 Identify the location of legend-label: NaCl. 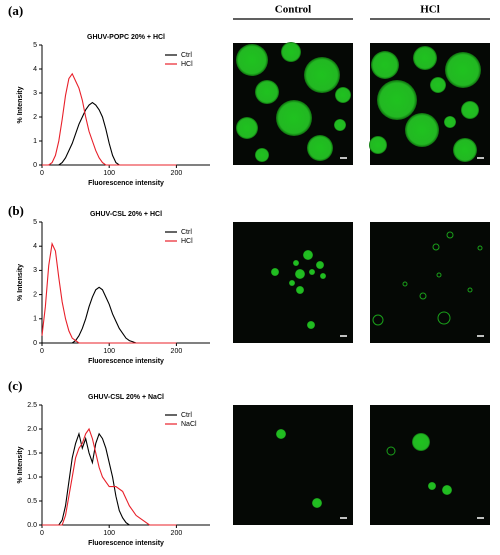
(189, 424).